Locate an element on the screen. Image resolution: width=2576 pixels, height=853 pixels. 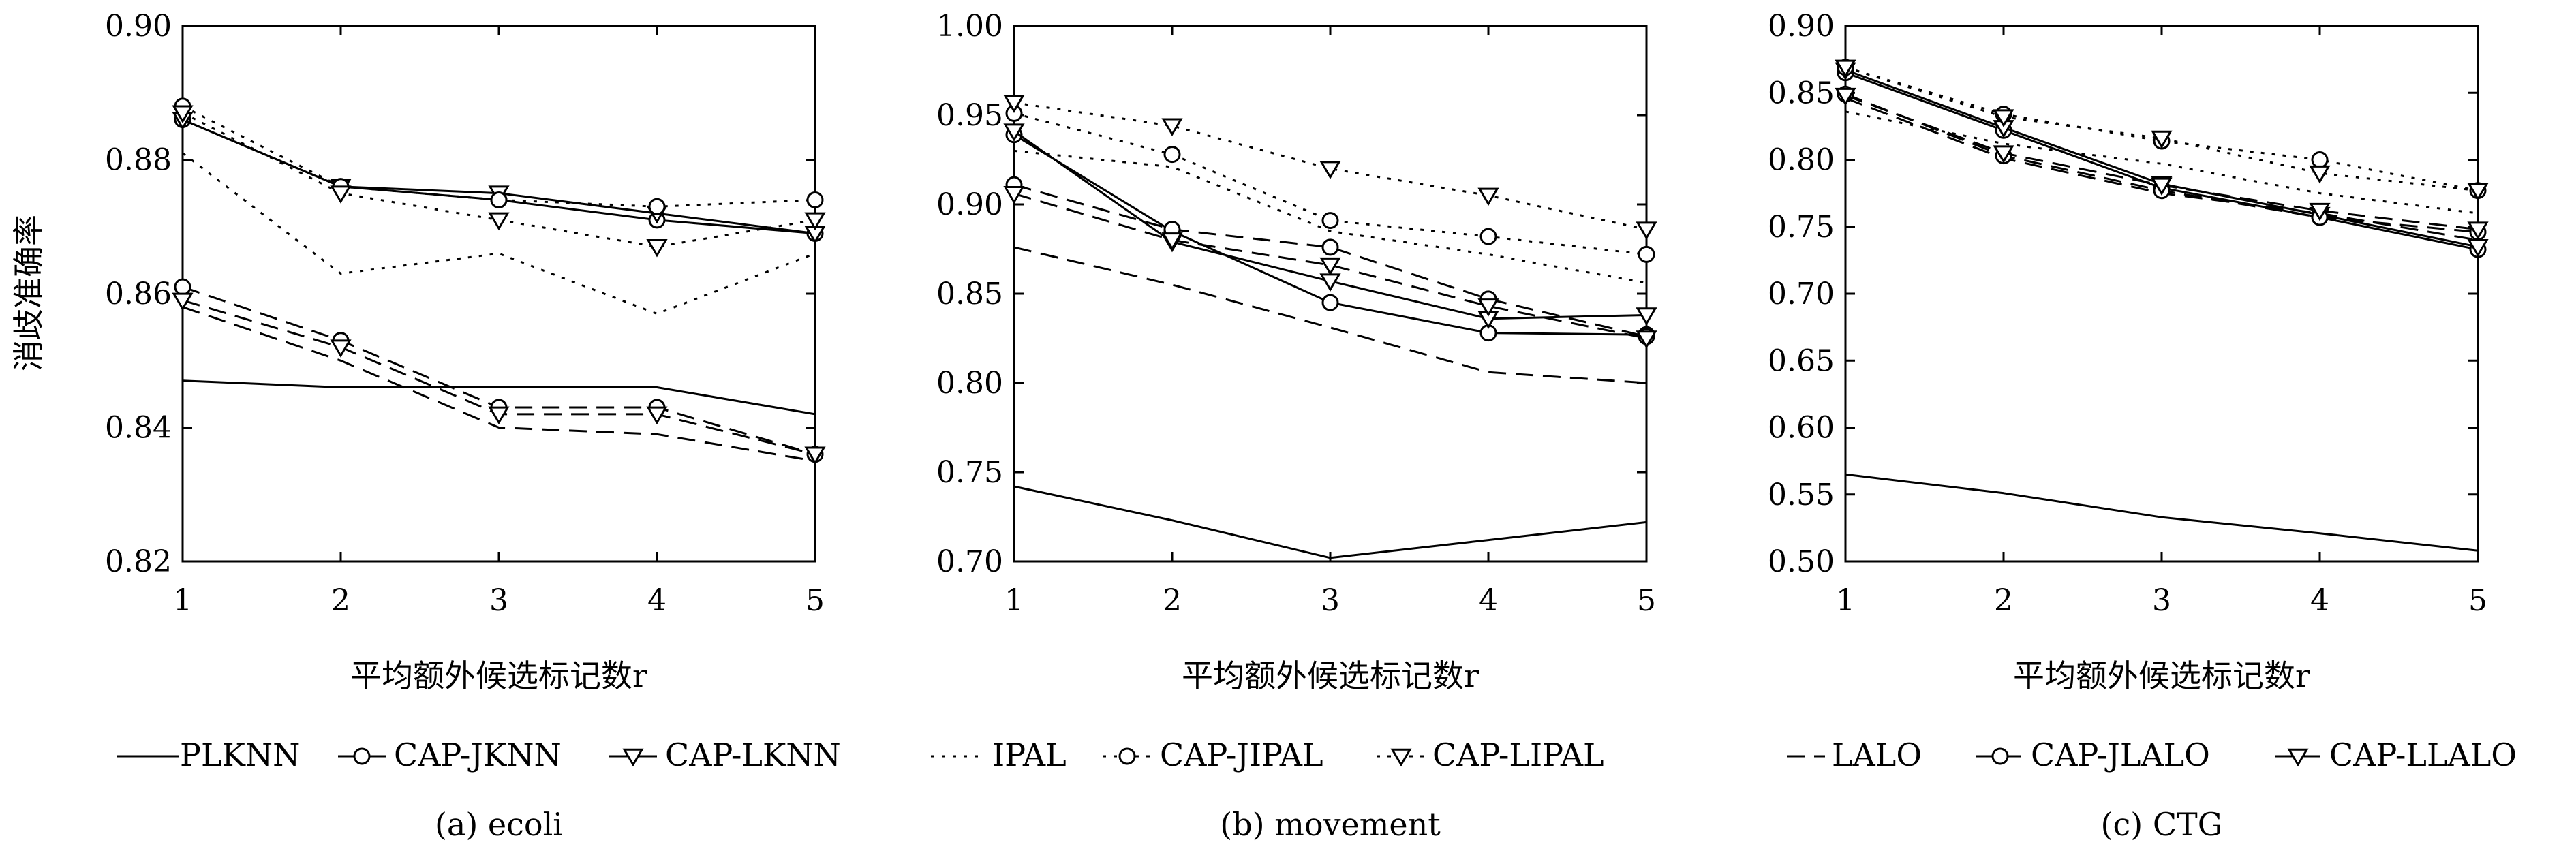
legend-item-cap-jipal: CAP-JIPAL is located at coordinates (1213, 755).